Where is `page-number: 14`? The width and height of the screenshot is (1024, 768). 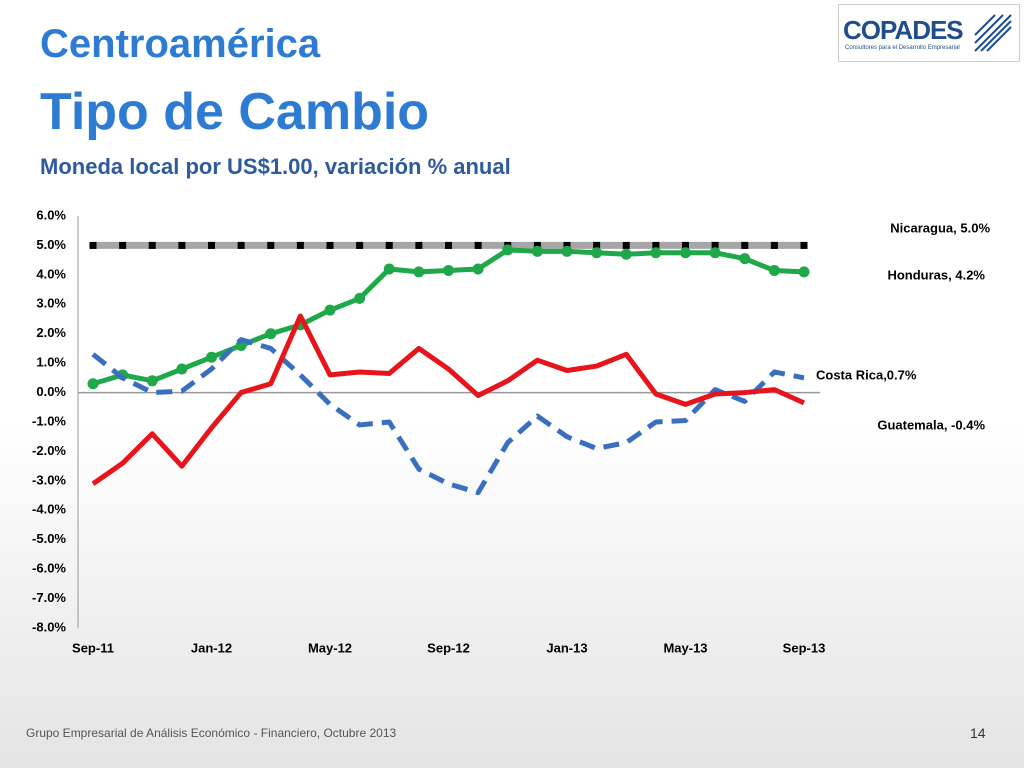
page-number: 14 is located at coordinates (978, 733).